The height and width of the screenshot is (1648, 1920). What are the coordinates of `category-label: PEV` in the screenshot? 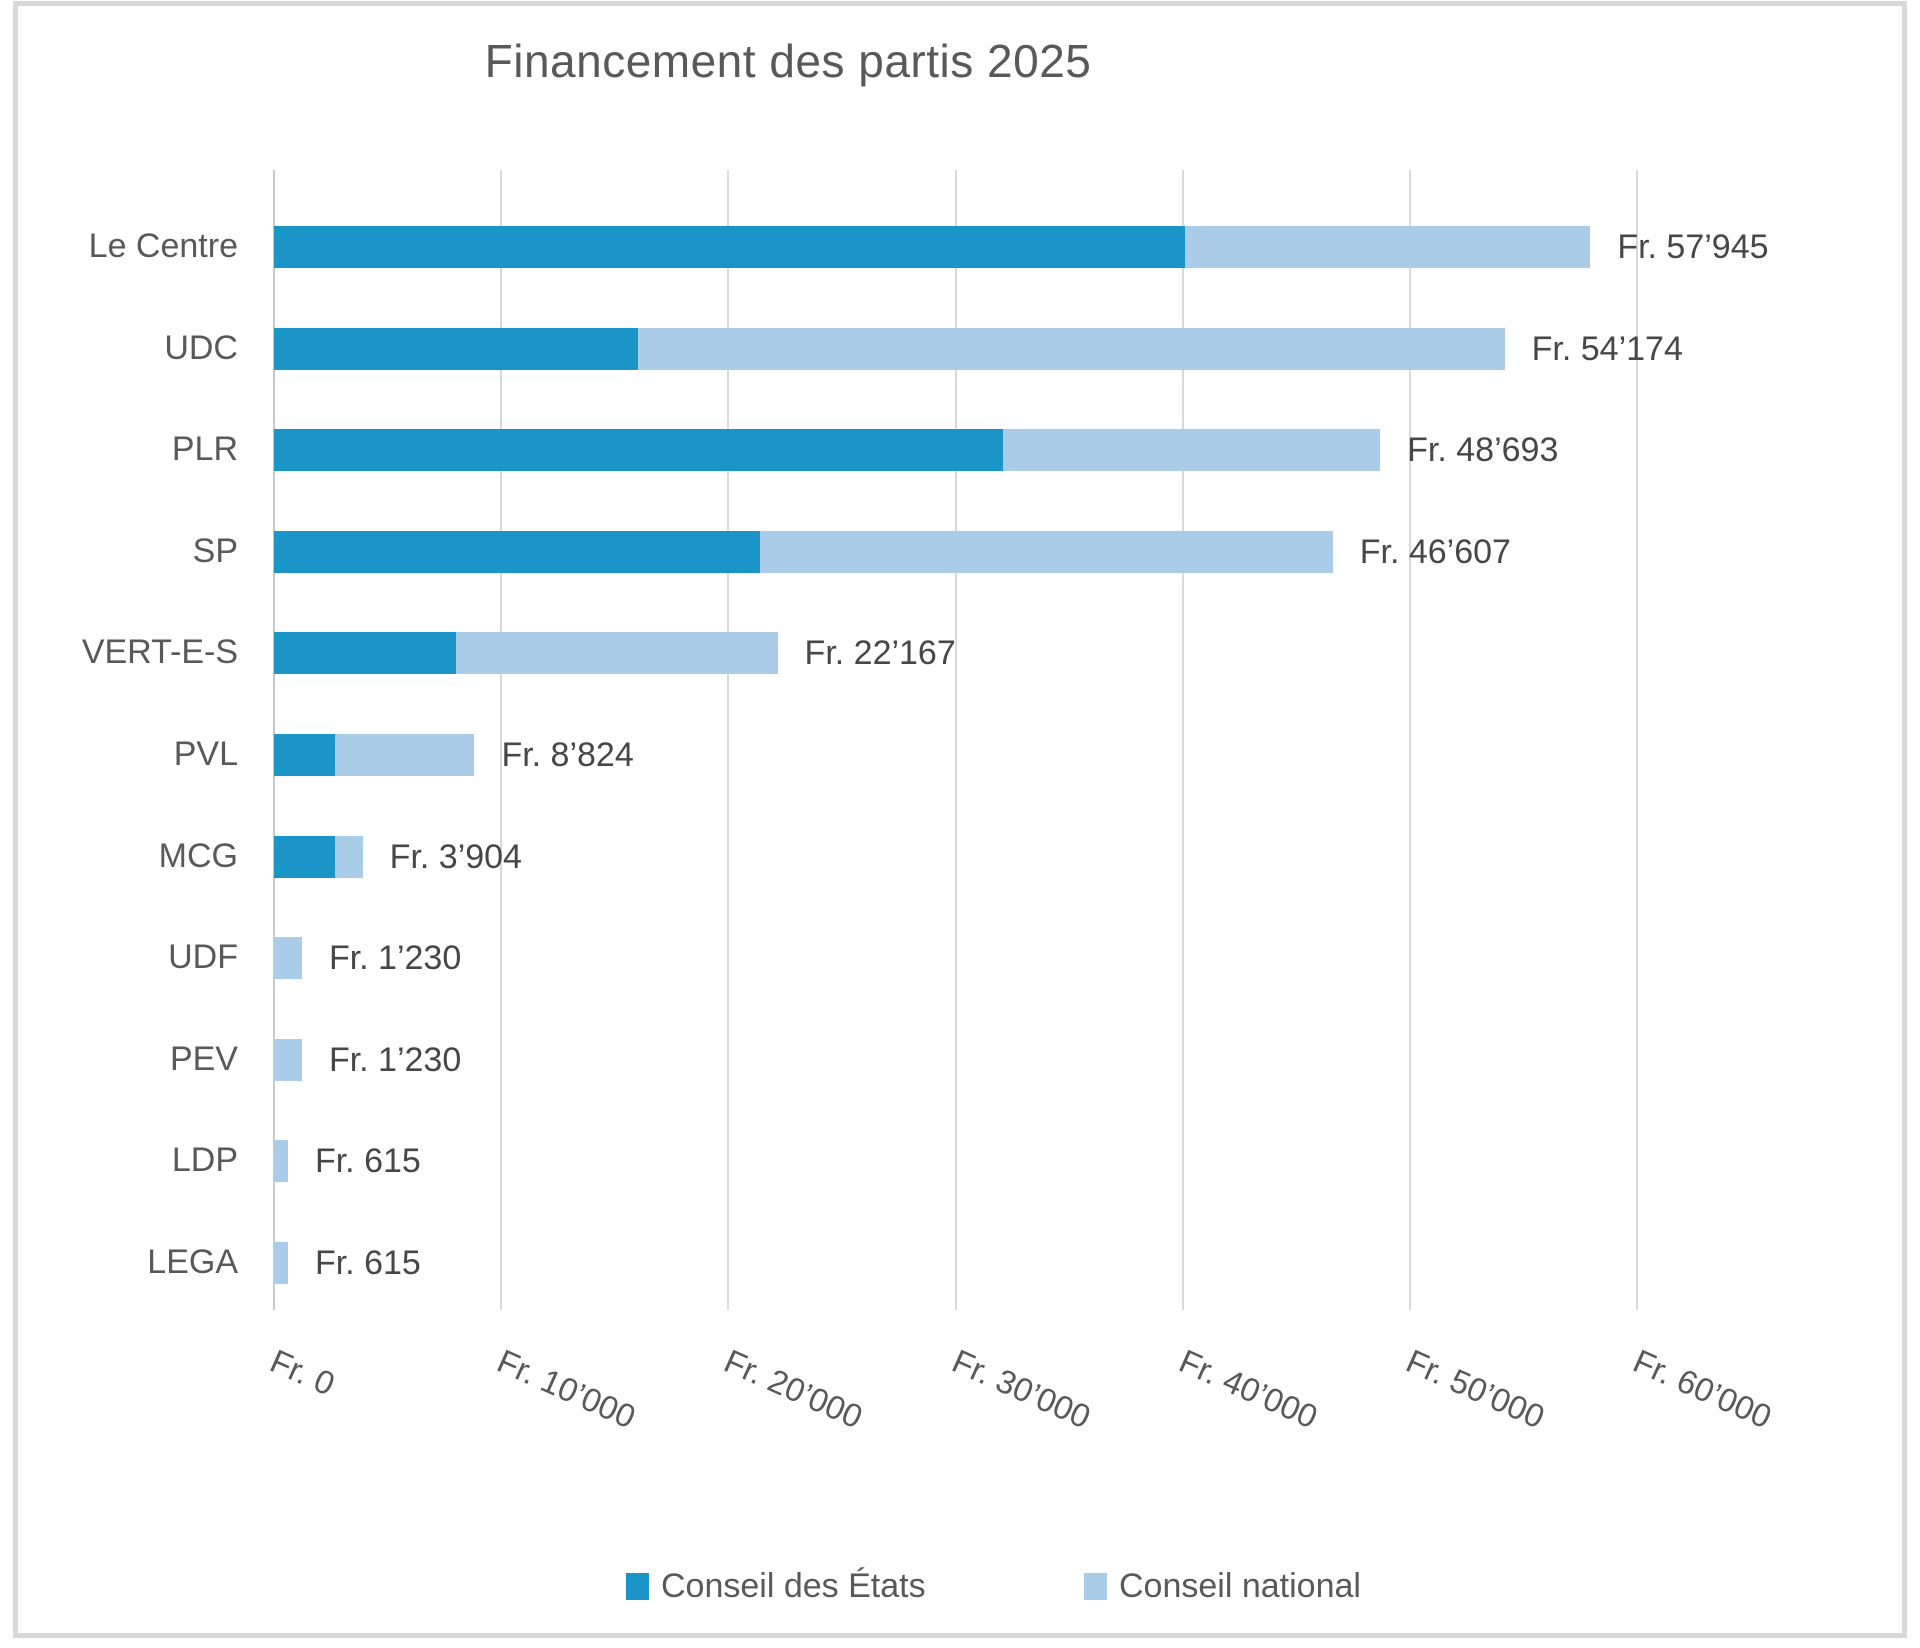 It's located at (203, 1058).